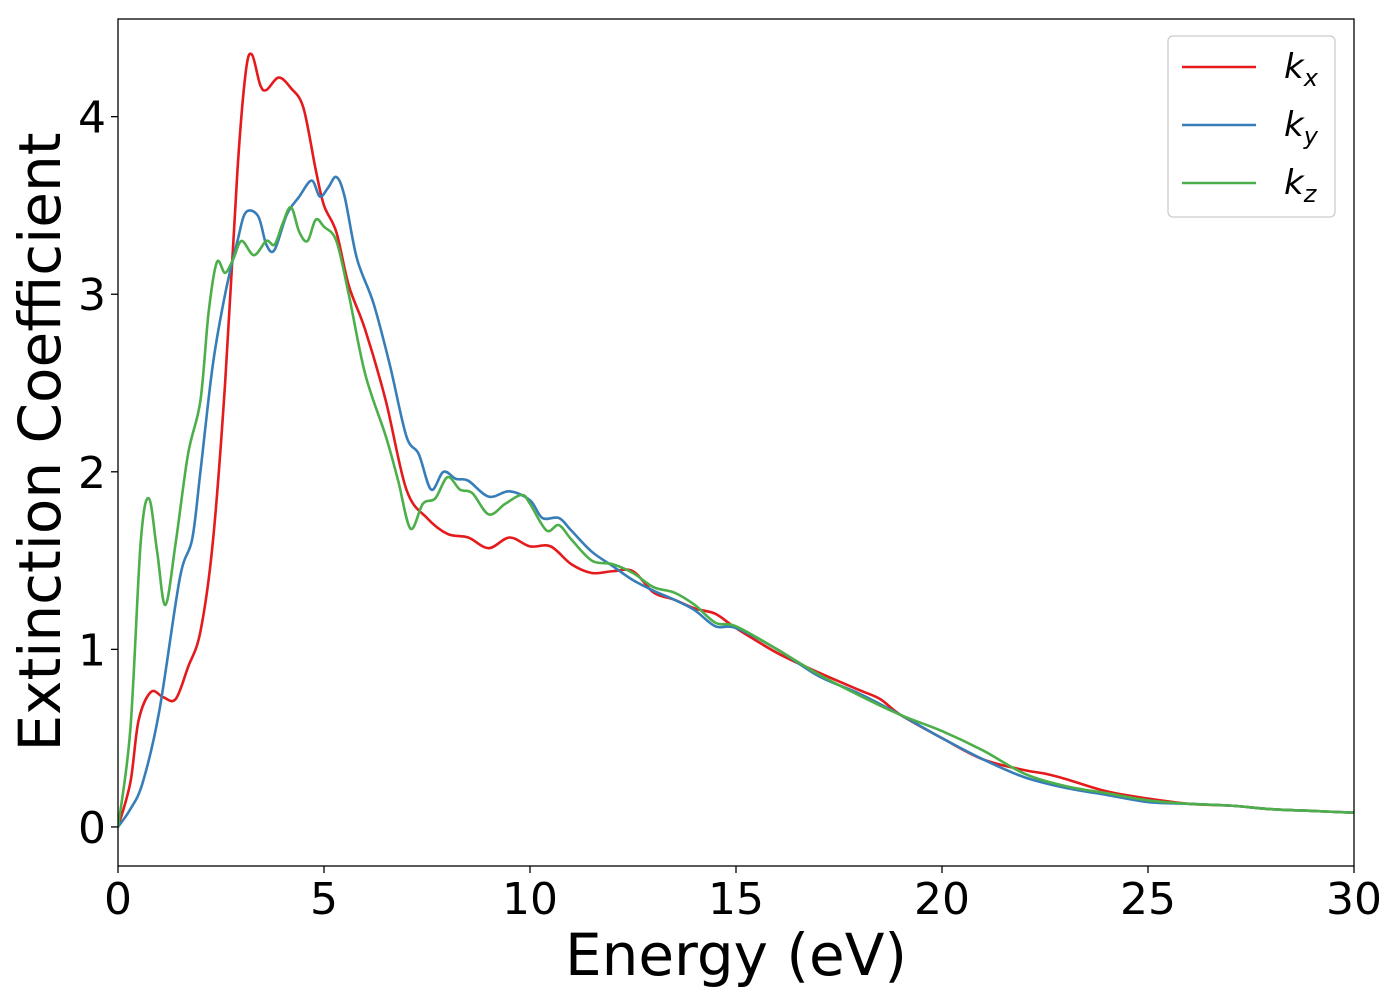 The width and height of the screenshot is (1400, 1000). I want to click on y-tick-label: 0, so click(92, 828).